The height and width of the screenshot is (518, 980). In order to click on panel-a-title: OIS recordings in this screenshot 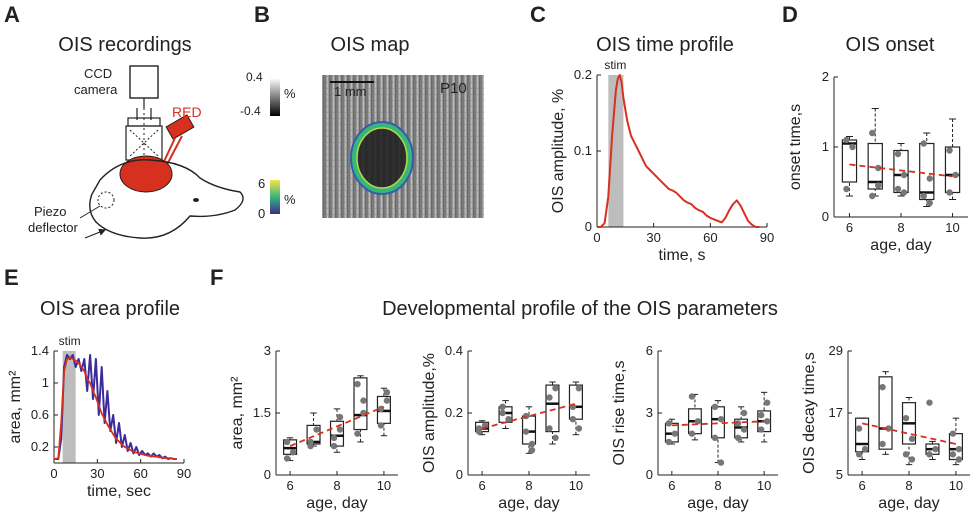, I will do `click(125, 45)`.